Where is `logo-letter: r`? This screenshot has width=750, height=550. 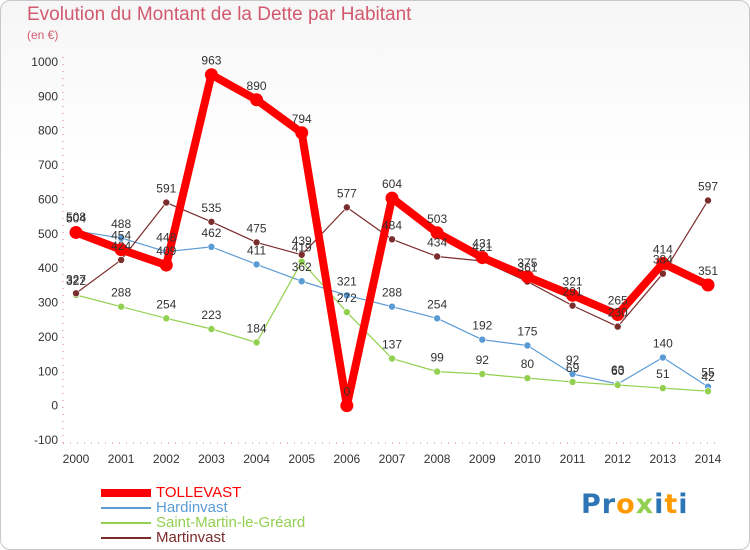 logo-letter: r is located at coordinates (609, 504).